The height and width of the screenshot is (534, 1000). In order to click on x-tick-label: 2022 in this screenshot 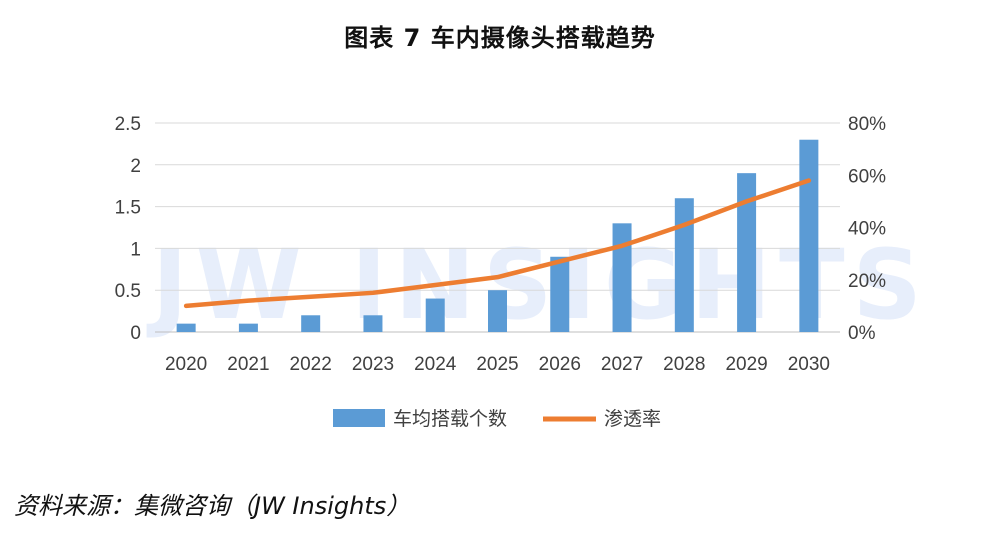, I will do `click(311, 364)`.